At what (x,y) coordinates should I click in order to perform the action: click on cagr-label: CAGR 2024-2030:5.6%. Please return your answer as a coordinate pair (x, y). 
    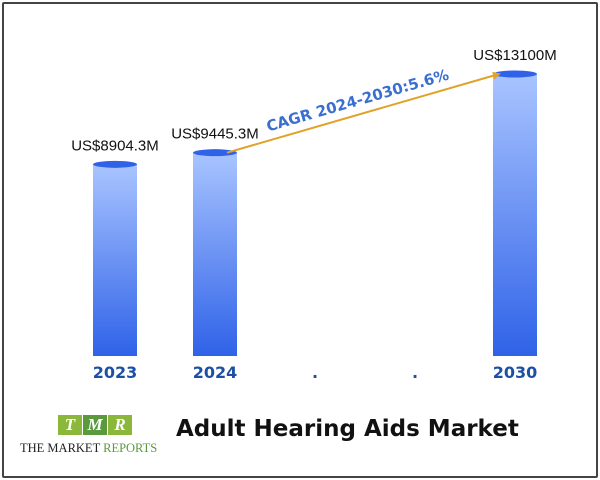
    Looking at the image, I should click on (357, 101).